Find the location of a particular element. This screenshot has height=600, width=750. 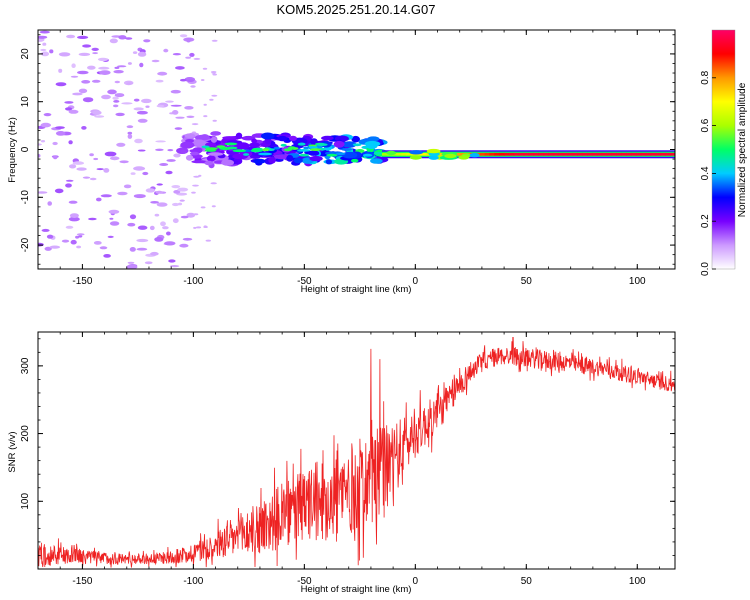

x-tick-label: 0 is located at coordinates (416, 281).